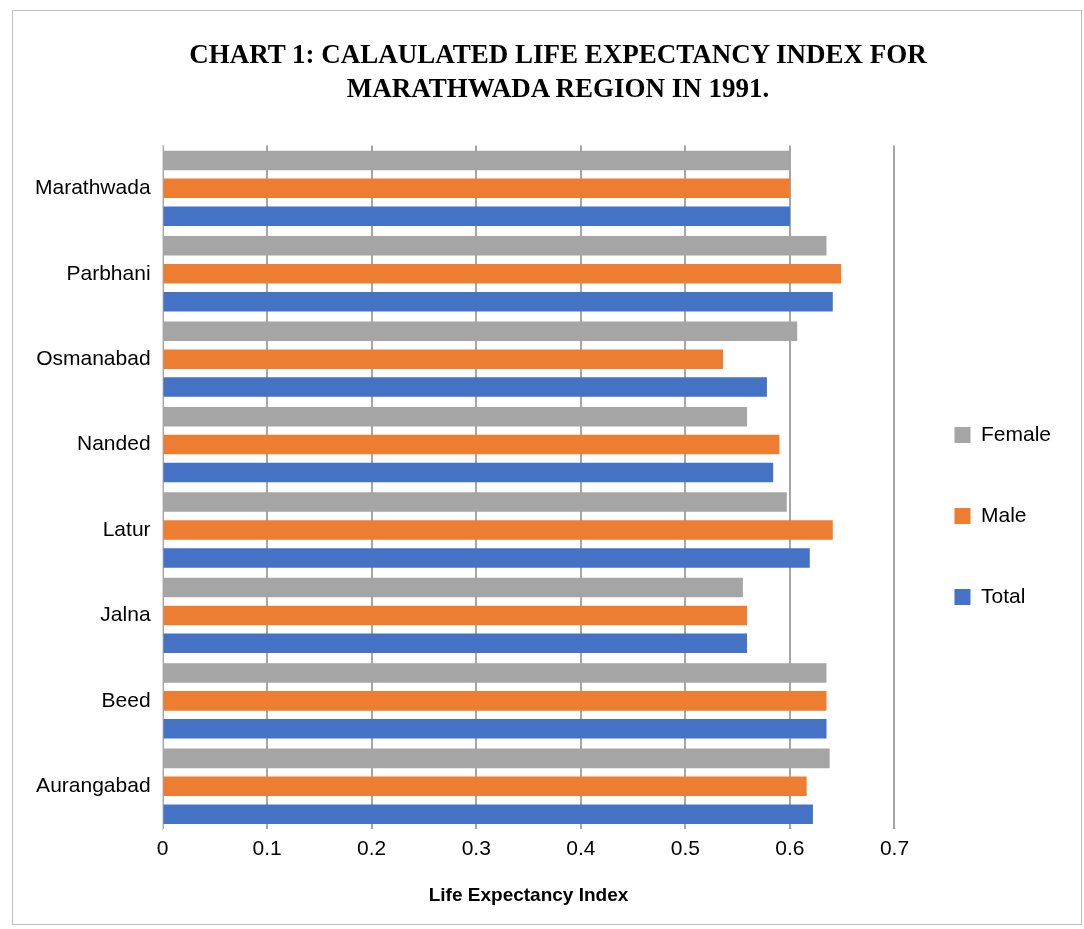 This screenshot has height=929, width=1084. I want to click on legend-label: Male, so click(1003, 514).